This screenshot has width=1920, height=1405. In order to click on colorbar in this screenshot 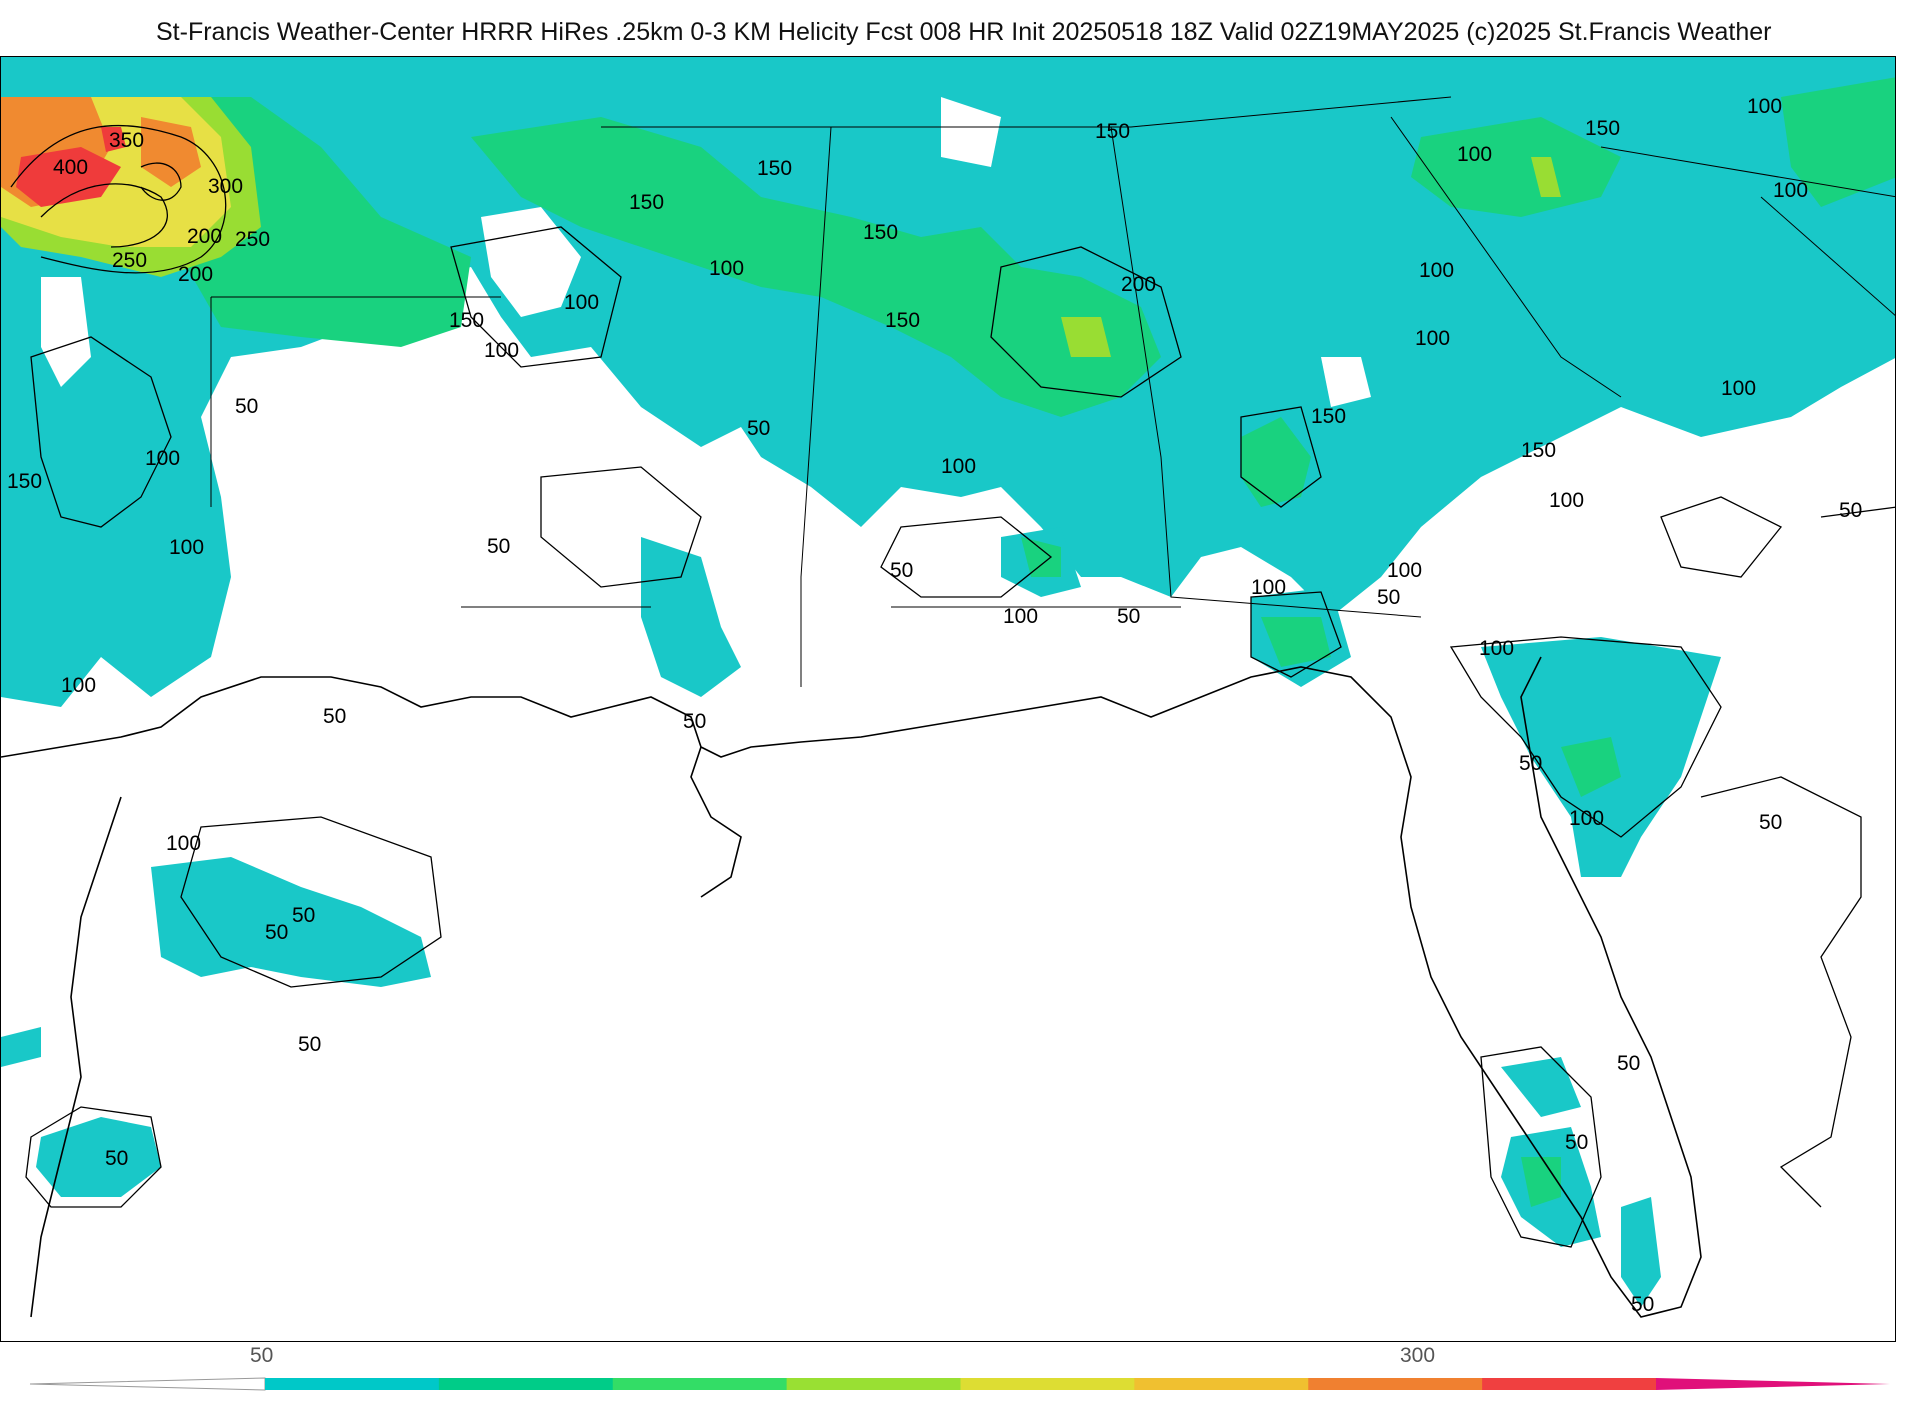, I will do `click(960, 1371)`.